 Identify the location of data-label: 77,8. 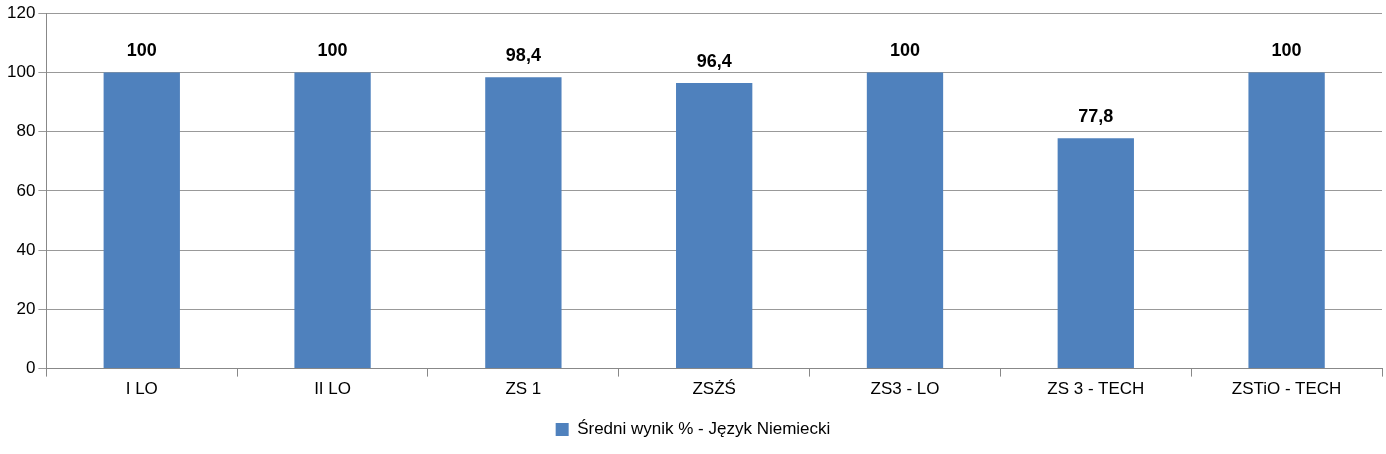
(1096, 116).